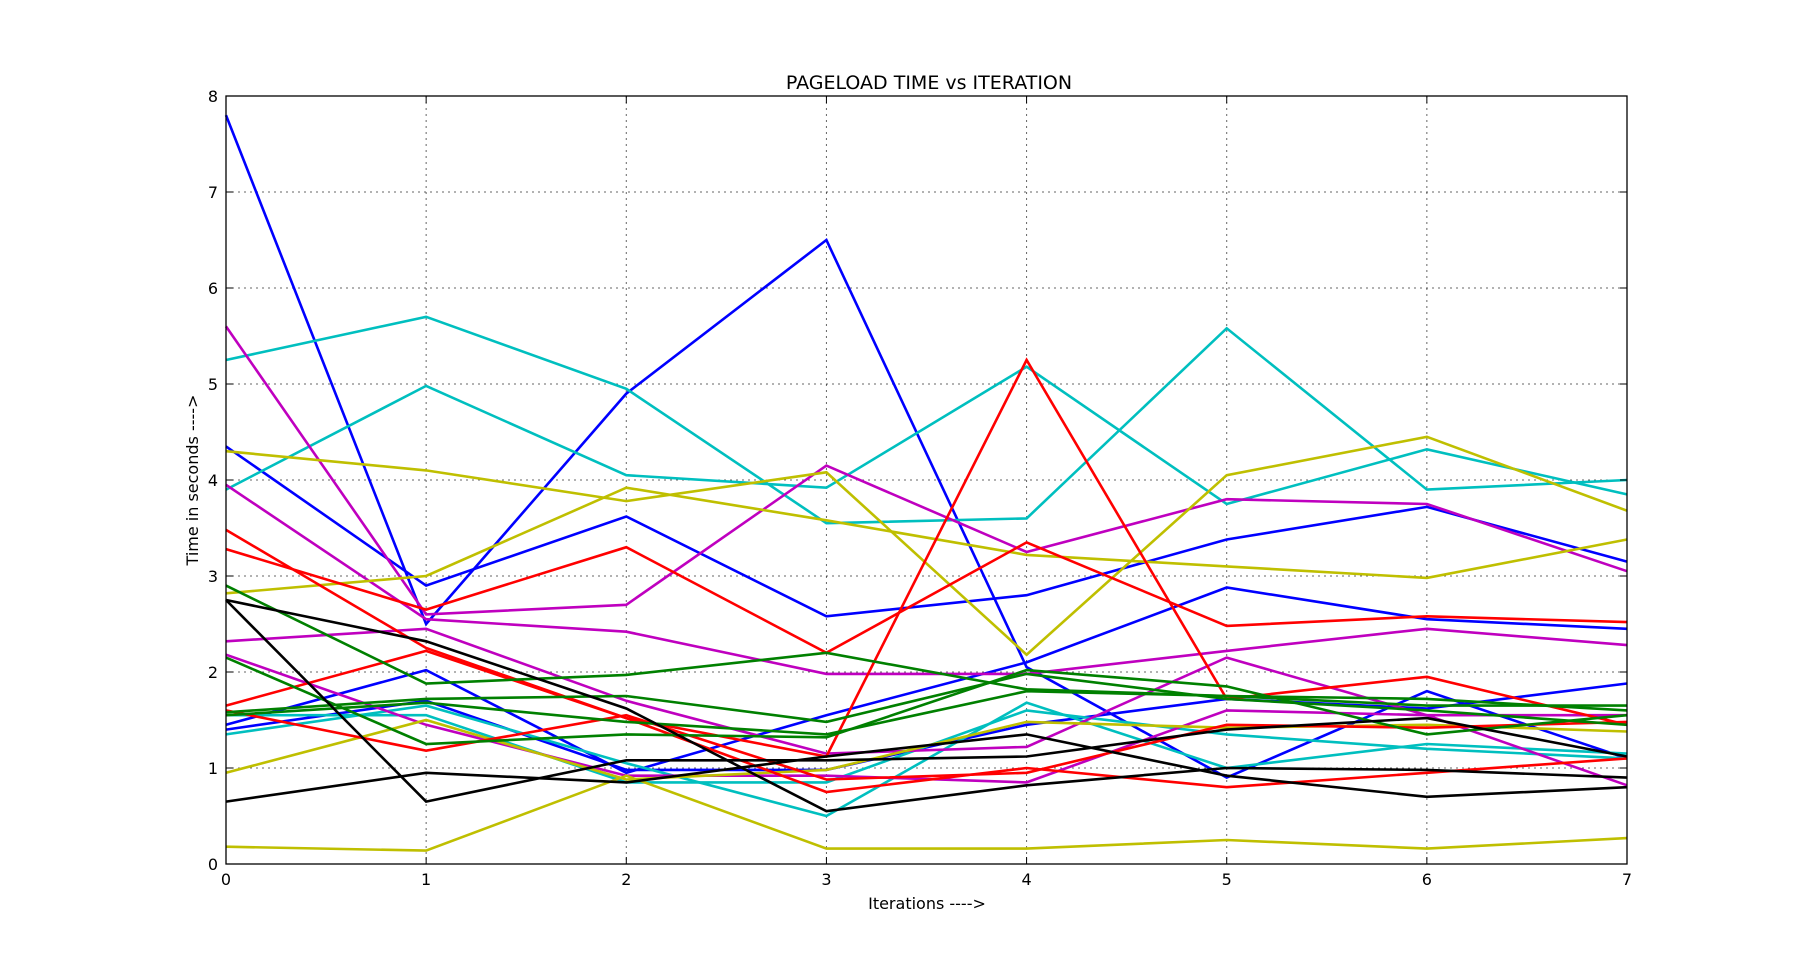  I want to click on x-tick-label: 3, so click(826, 879).